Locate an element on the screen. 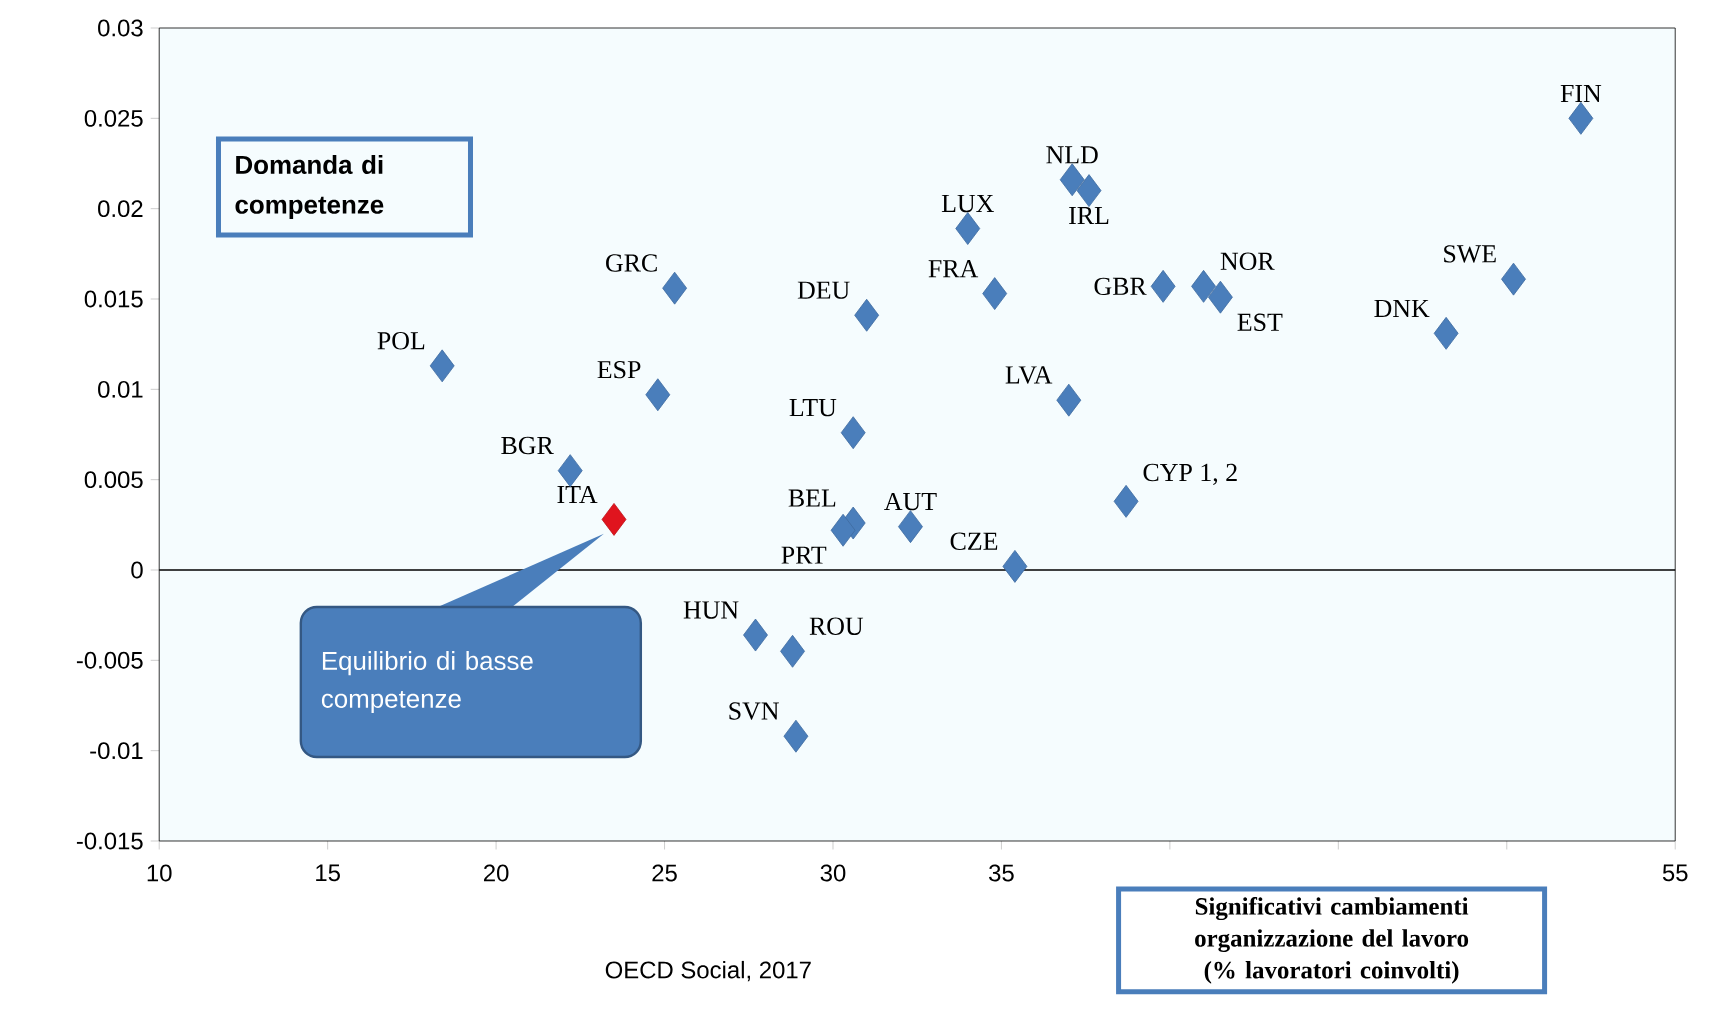  data-label: EST is located at coordinates (1260, 322).